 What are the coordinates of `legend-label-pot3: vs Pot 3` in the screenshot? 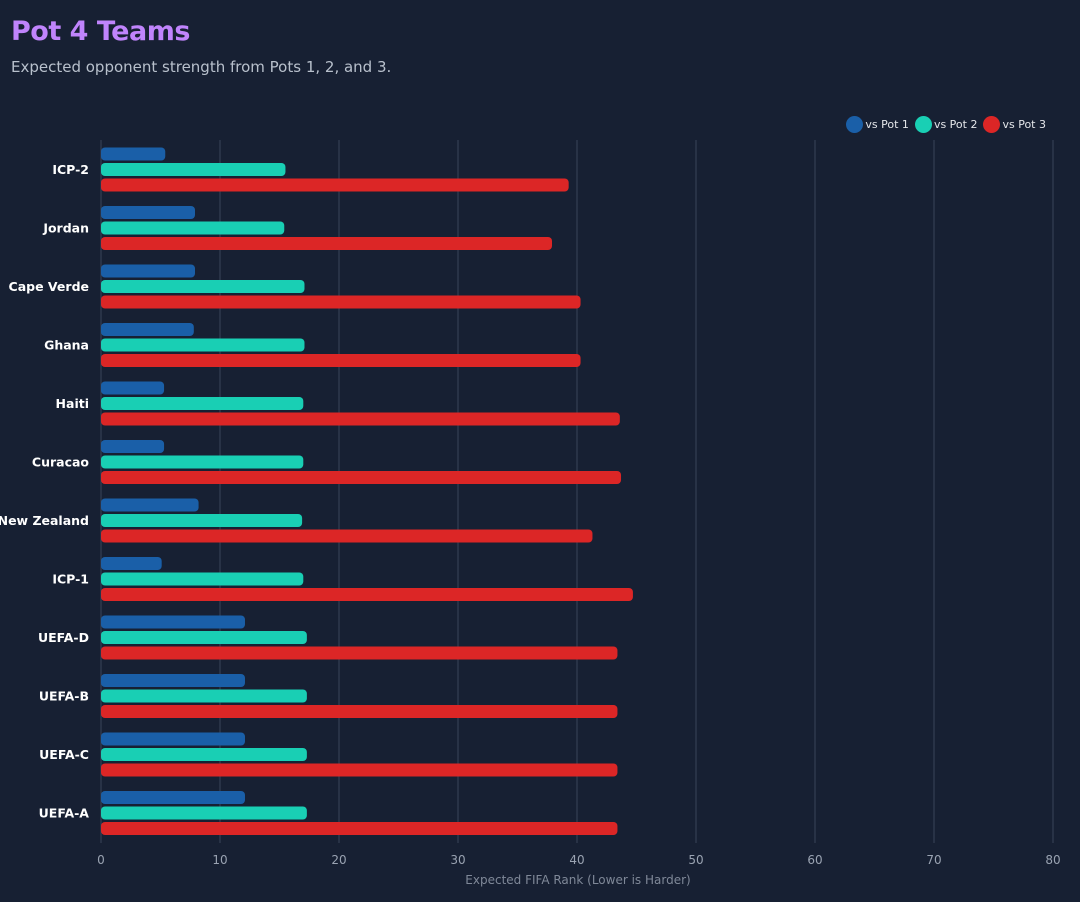 It's located at (1024, 124).